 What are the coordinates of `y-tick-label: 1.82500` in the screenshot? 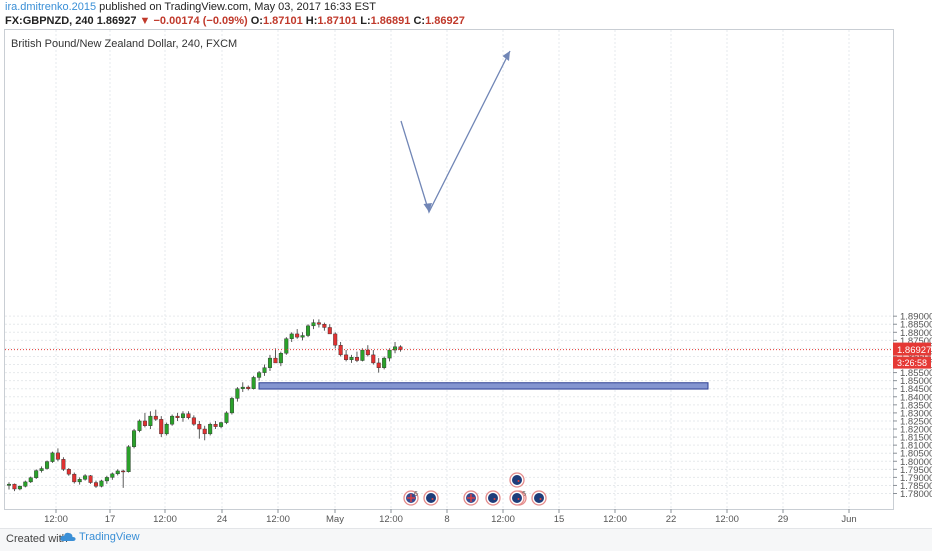 It's located at (916, 421).